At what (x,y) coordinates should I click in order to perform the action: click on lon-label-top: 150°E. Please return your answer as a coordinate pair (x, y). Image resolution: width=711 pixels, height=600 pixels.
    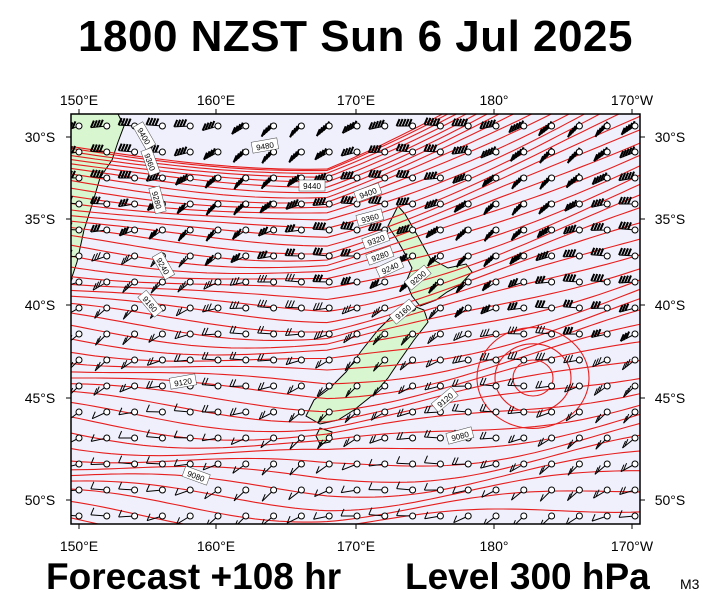
    Looking at the image, I should click on (79, 100).